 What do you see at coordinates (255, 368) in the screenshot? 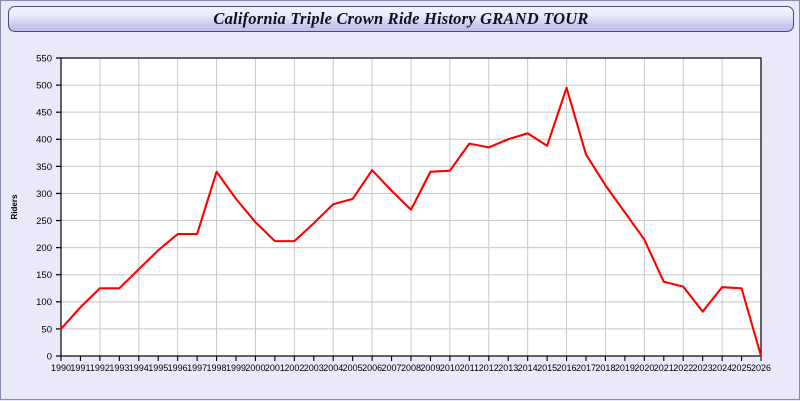
I see `x-tick-label: 2000` at bounding box center [255, 368].